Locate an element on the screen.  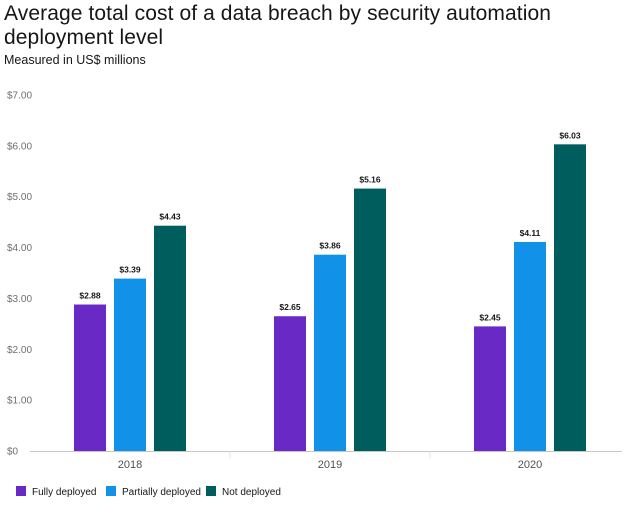
chart-subtitle: Measured in US$ millions is located at coordinates (75, 60).